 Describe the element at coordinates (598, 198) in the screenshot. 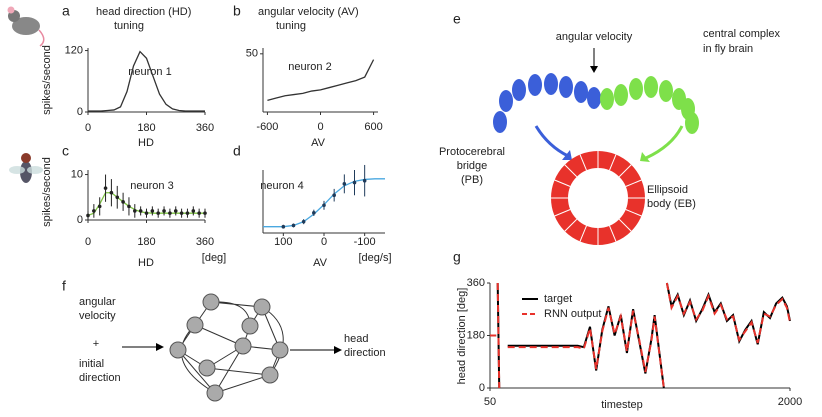

I see `eb-segments` at that location.